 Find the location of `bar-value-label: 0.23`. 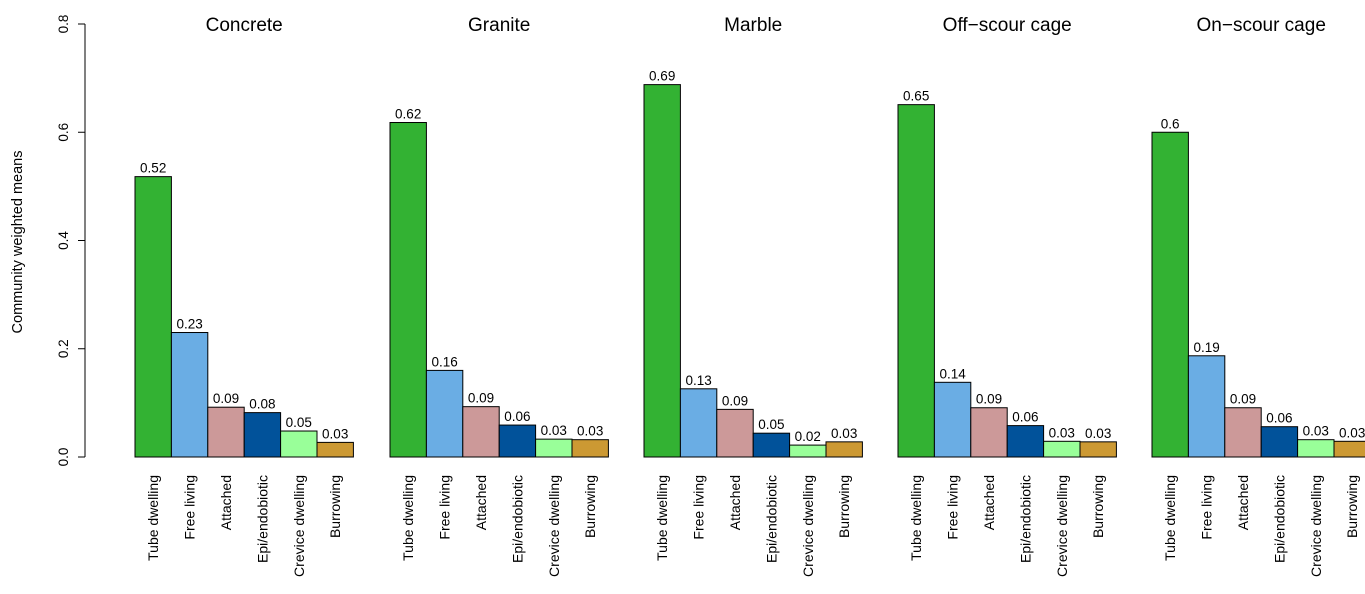

bar-value-label: 0.23 is located at coordinates (189, 324).